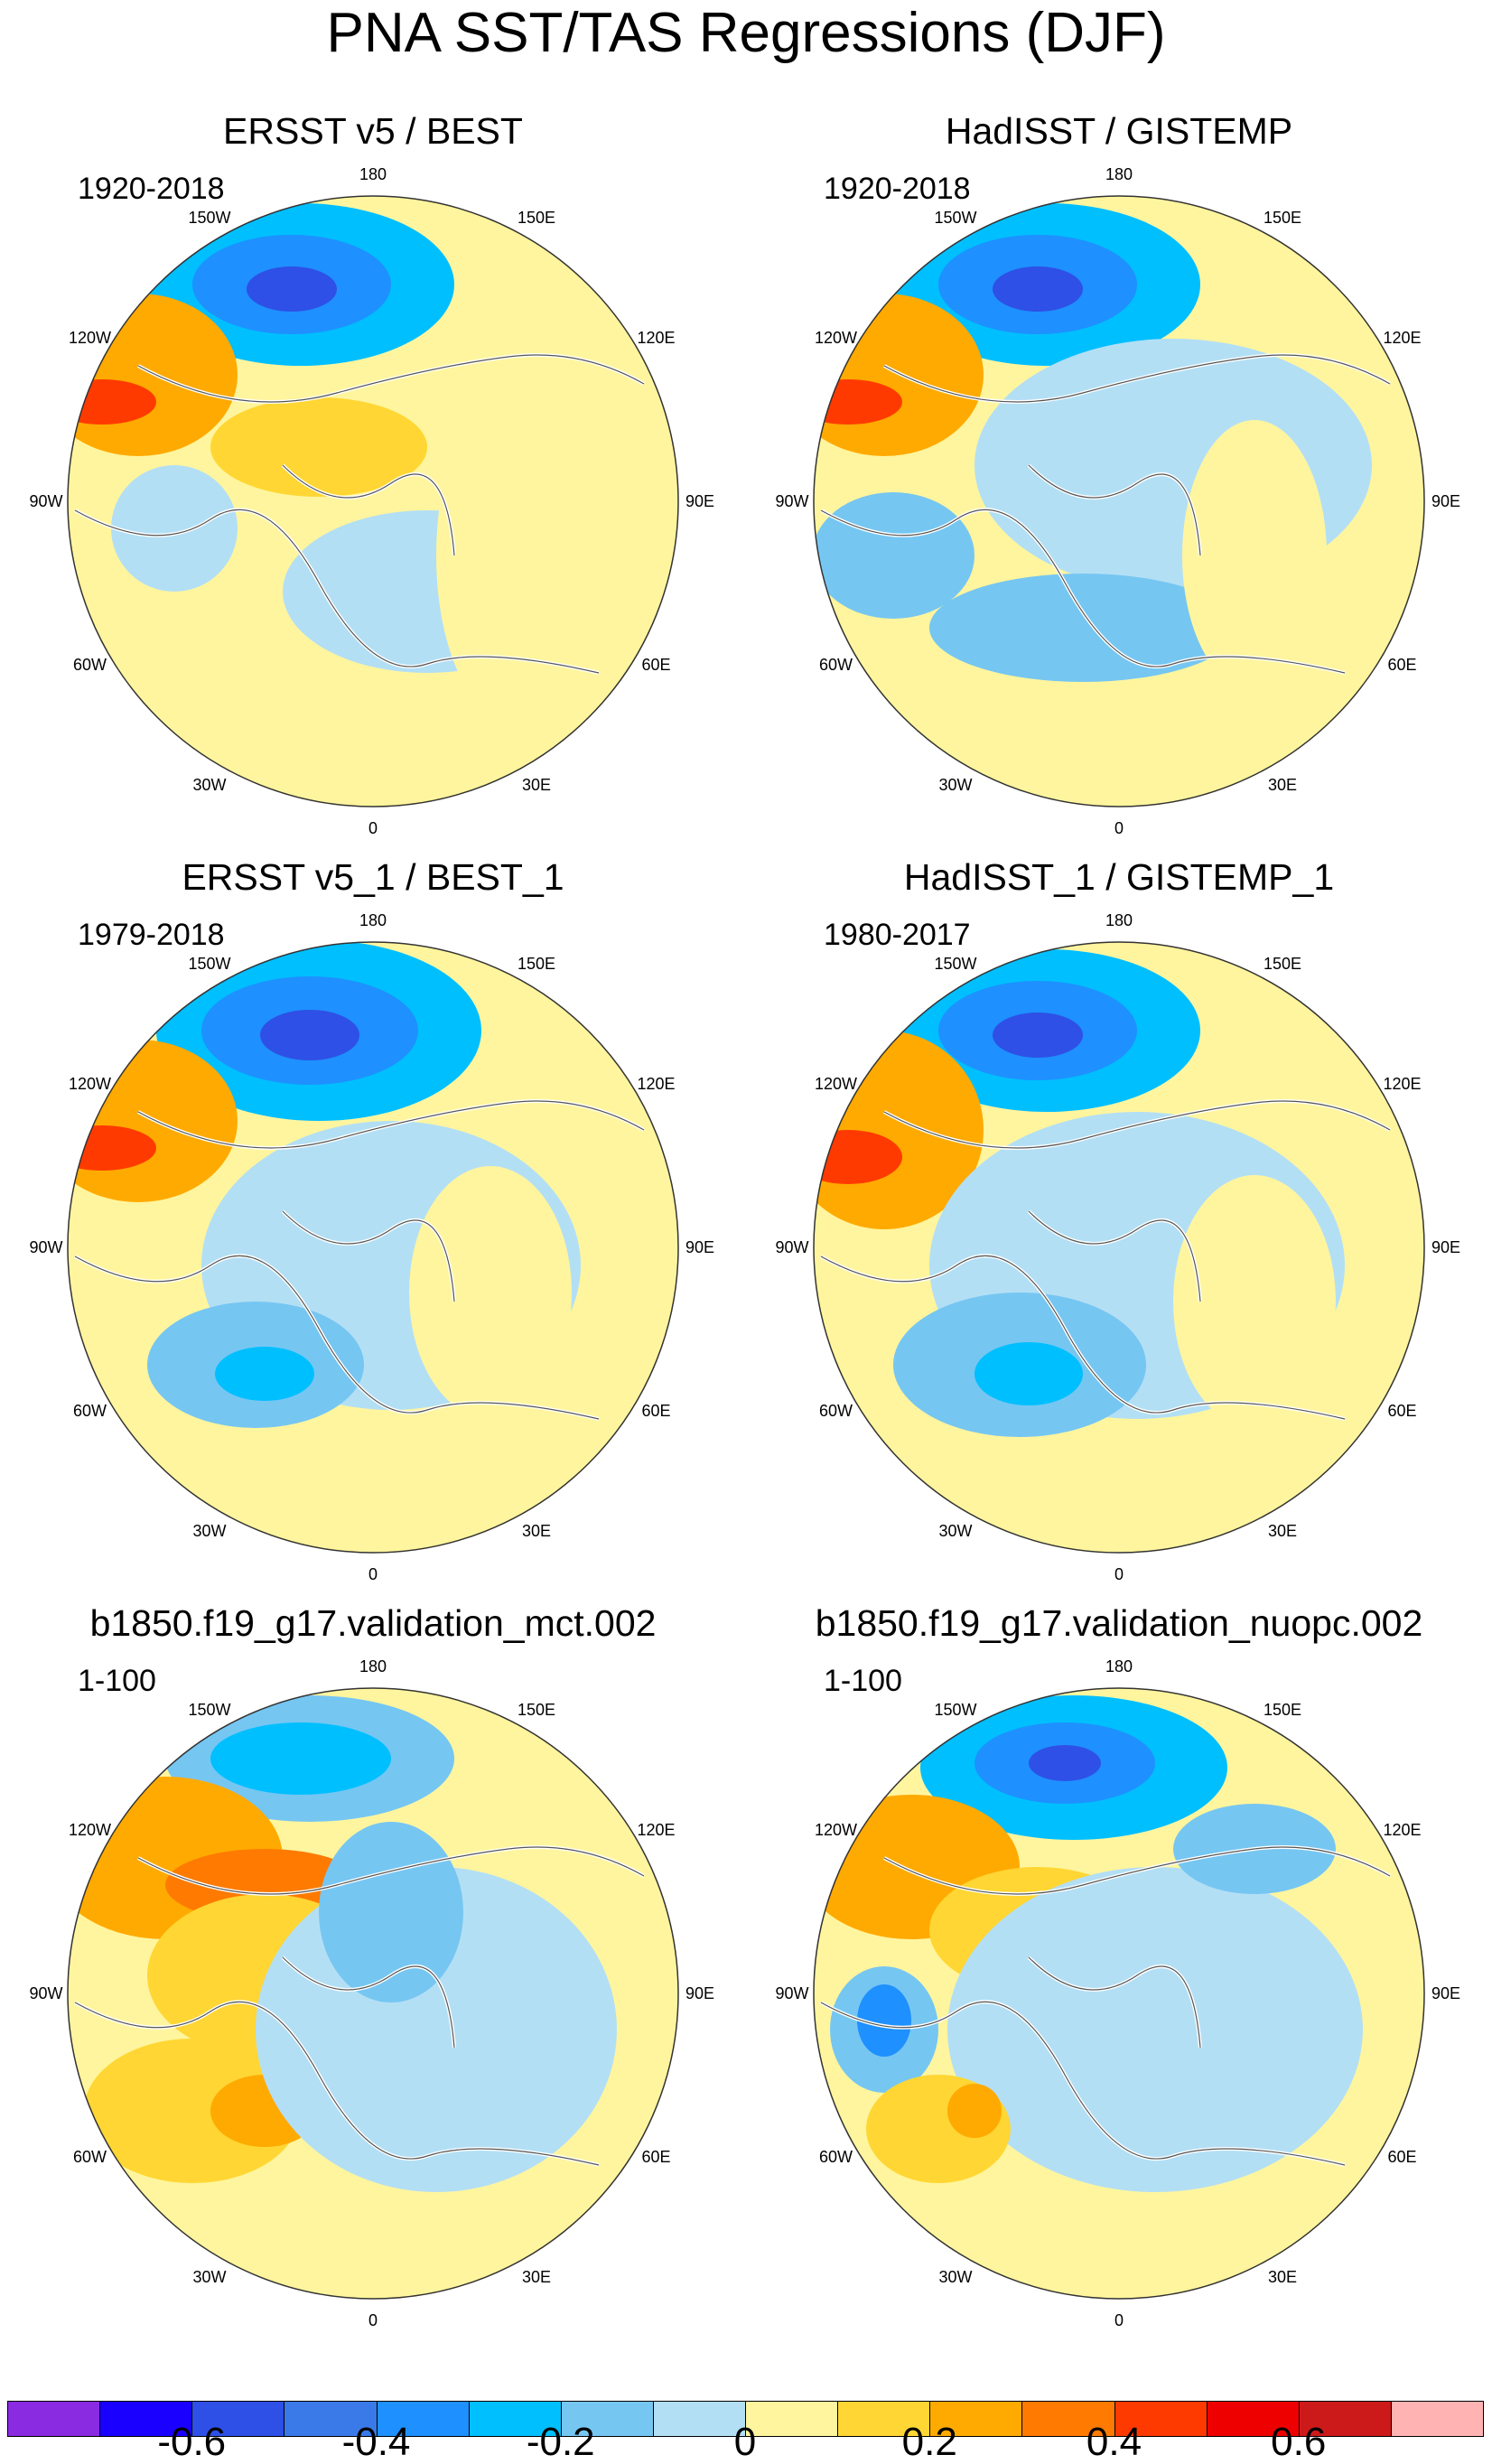 This screenshot has height=2464, width=1492. Describe the element at coordinates (863, 1681) in the screenshot. I see `period-label: 1-100` at that location.